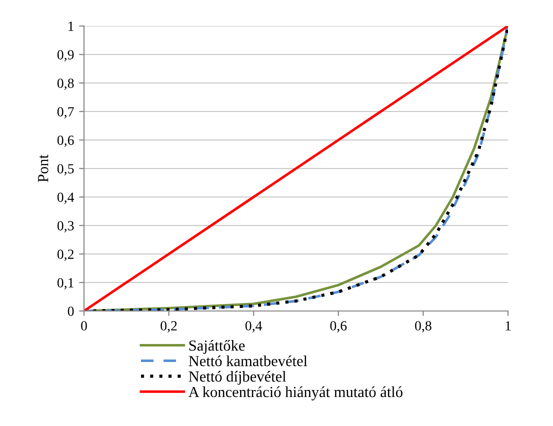  Describe the element at coordinates (217, 347) in the screenshot. I see `legend-label: Sajáttőke` at that location.